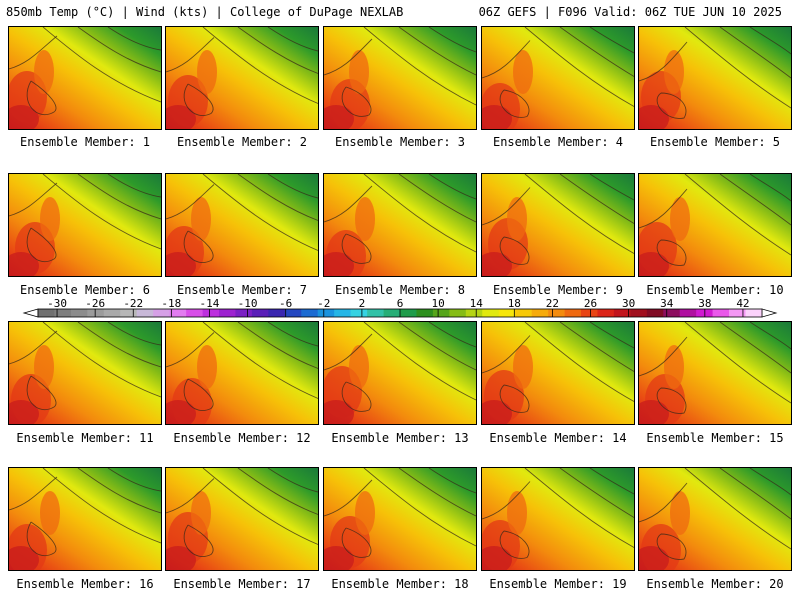  Describe the element at coordinates (85, 438) in the screenshot. I see `ensemble-member-label: Ensemble Member: 11` at that location.